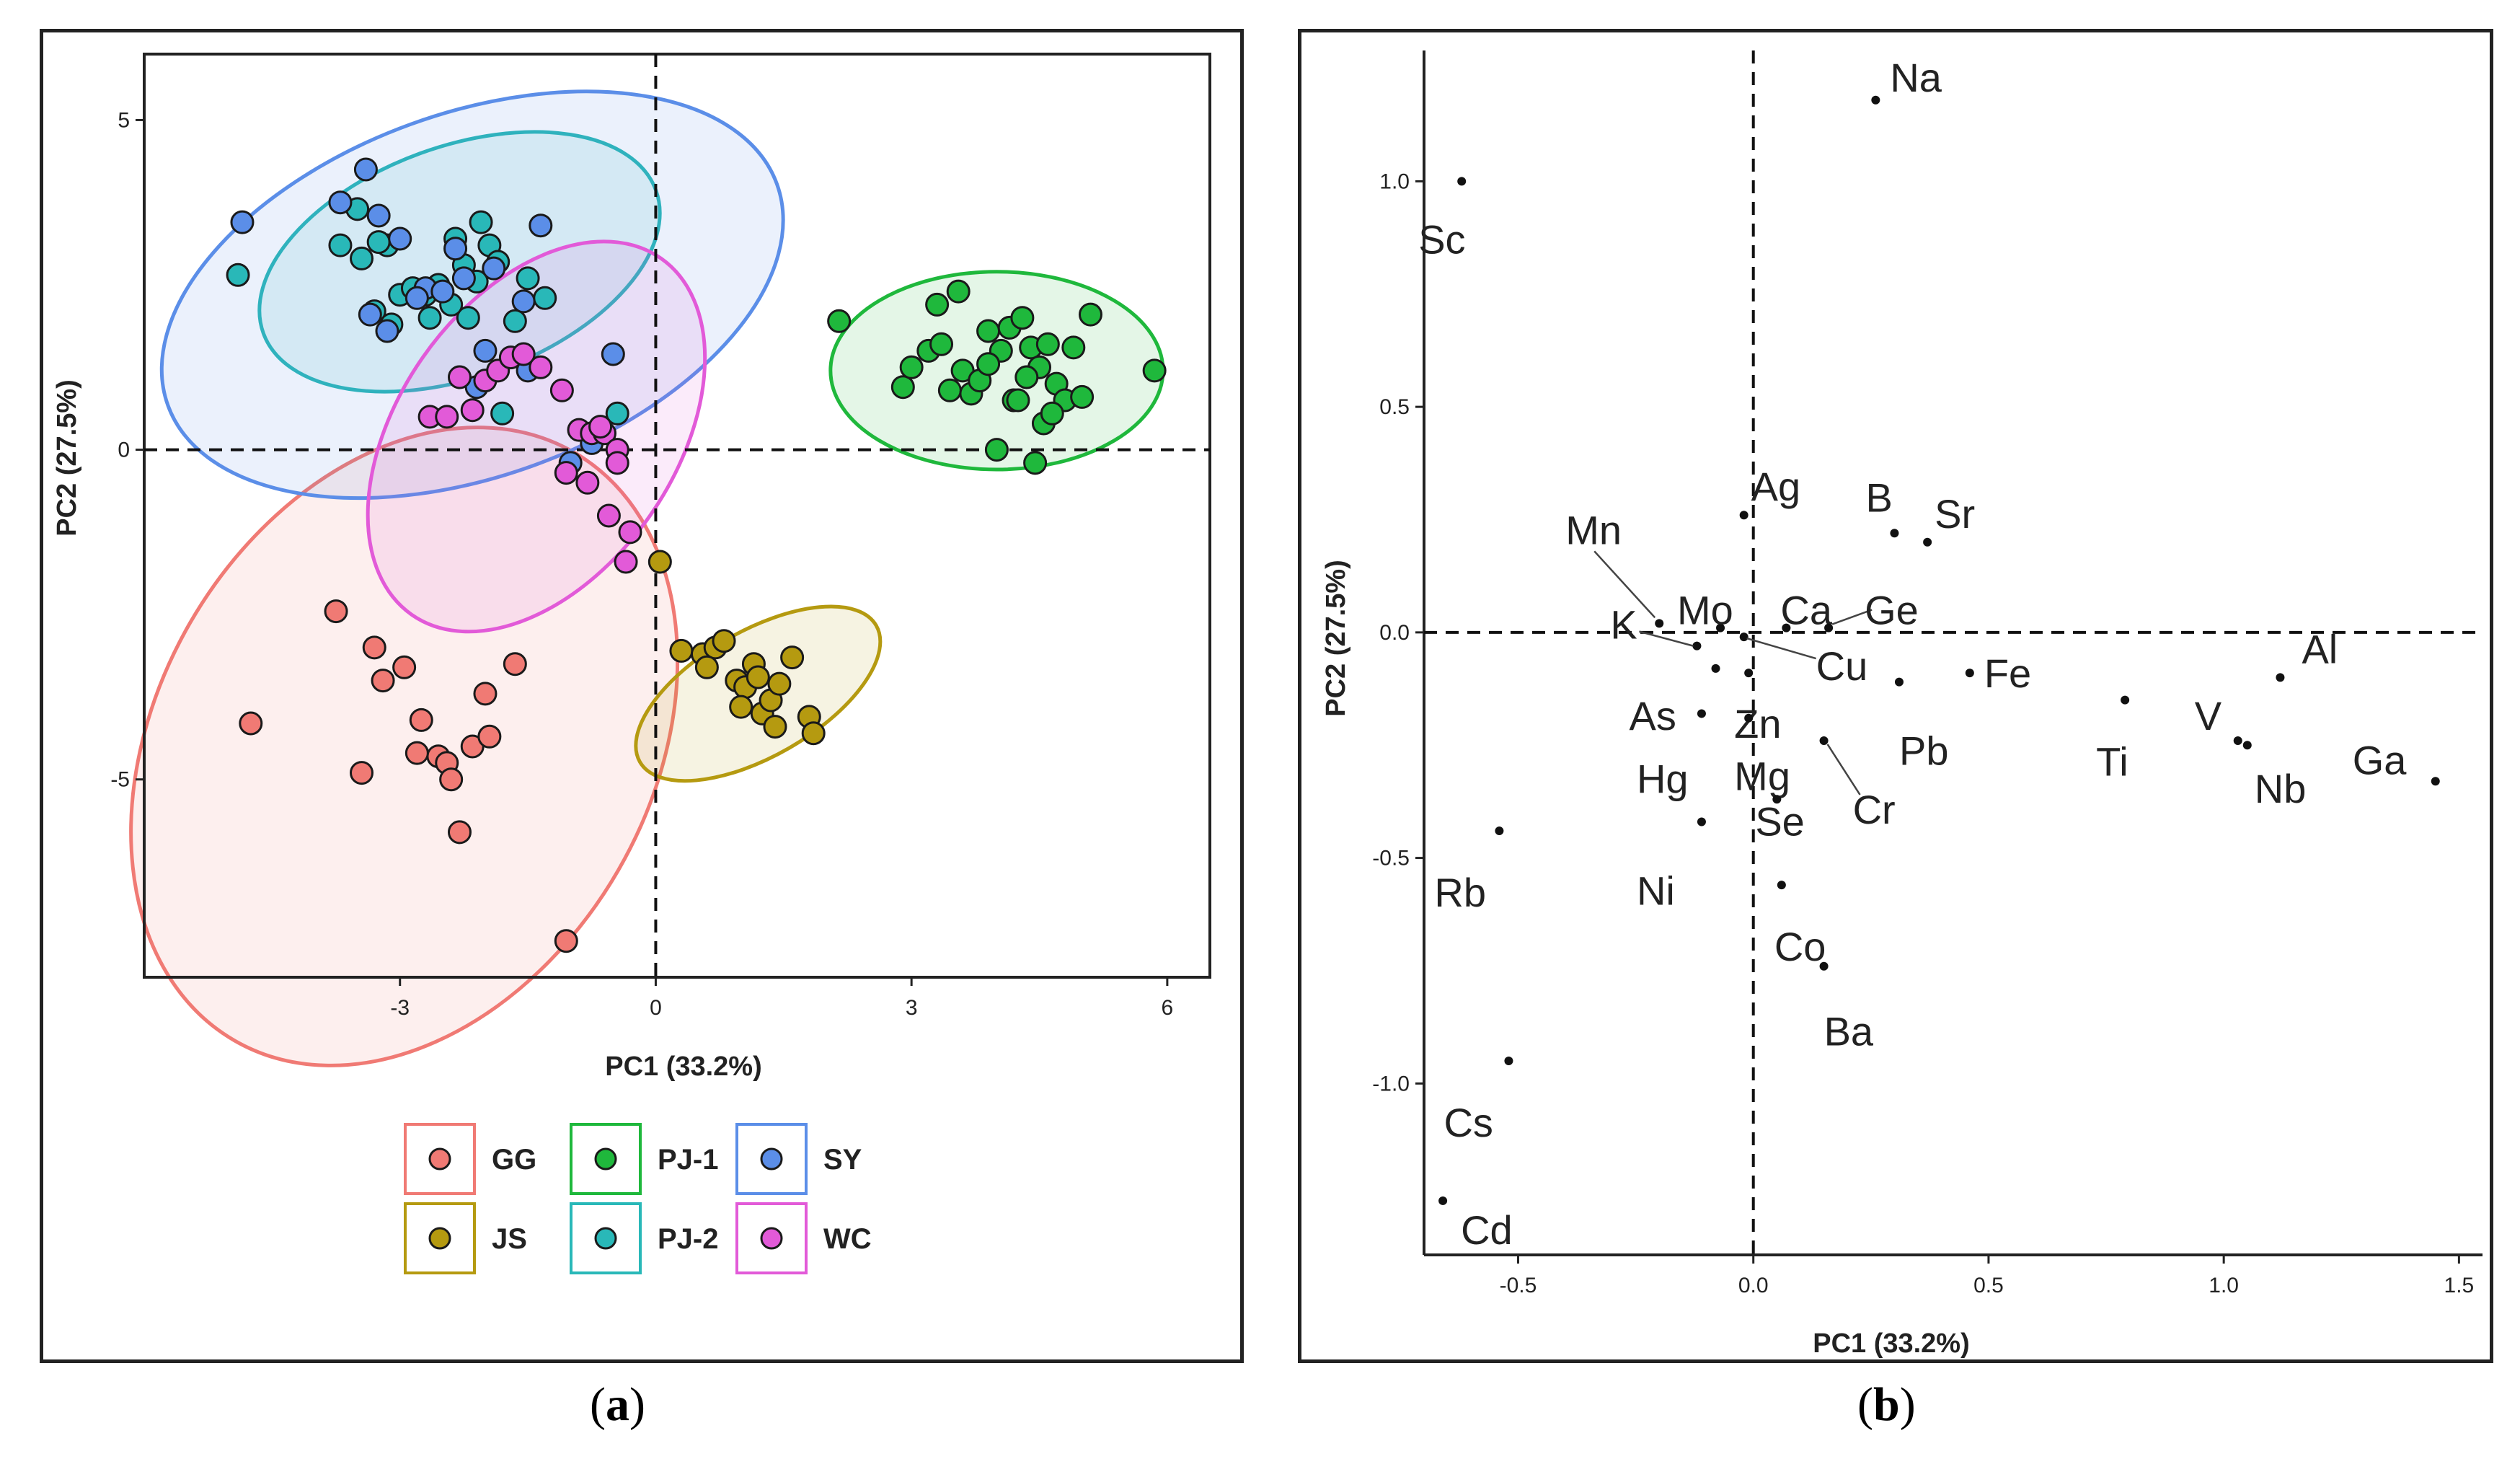 This screenshot has width=2520, height=1459. Describe the element at coordinates (509, 1239) in the screenshot. I see `legend-label: JS` at that location.